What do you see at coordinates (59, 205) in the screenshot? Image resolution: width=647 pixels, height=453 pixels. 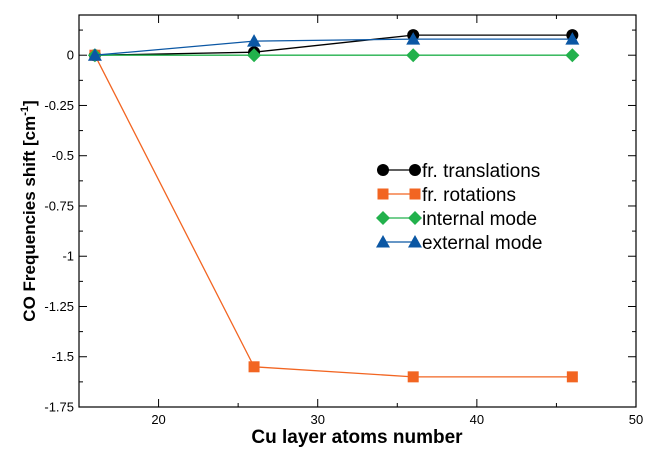 I see `y-tick-label: -0.75` at bounding box center [59, 205].